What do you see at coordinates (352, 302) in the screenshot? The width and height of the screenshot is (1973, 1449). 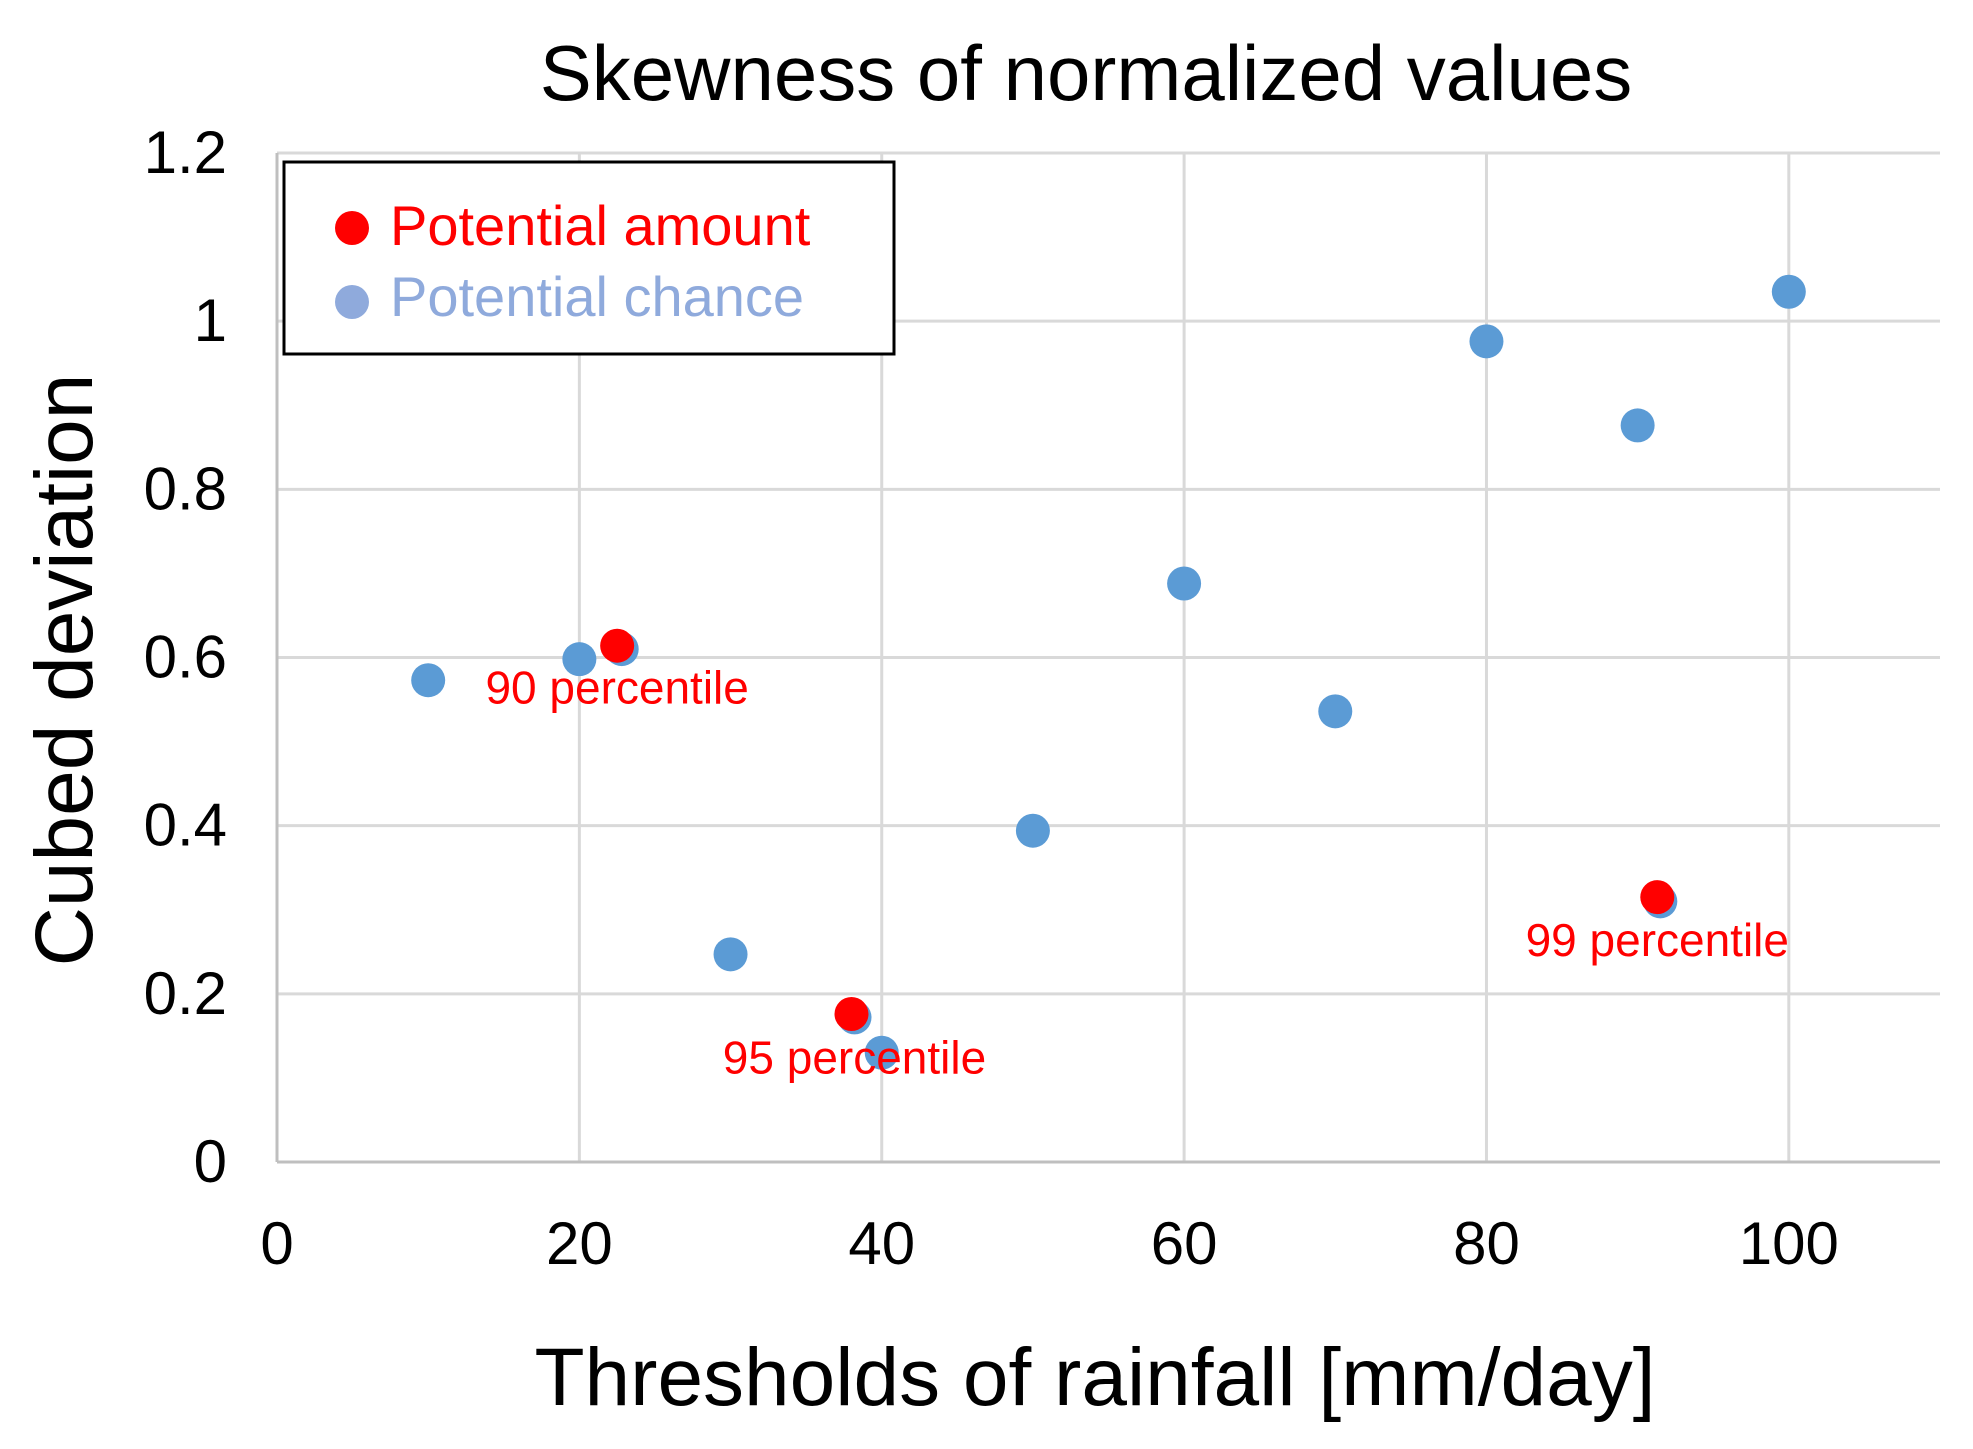 I see `legend-marker-potential-chance` at bounding box center [352, 302].